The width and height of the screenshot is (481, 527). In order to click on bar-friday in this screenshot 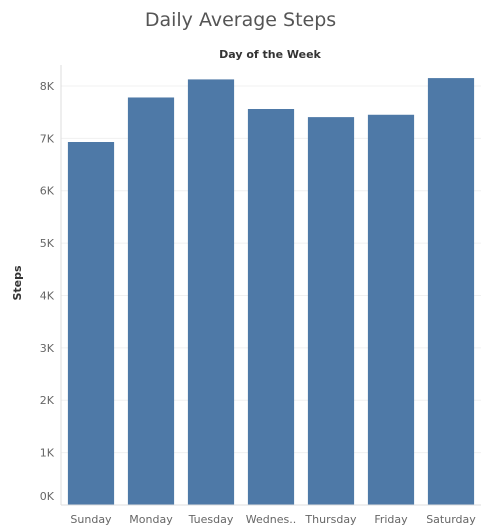, I will do `click(391, 309)`.